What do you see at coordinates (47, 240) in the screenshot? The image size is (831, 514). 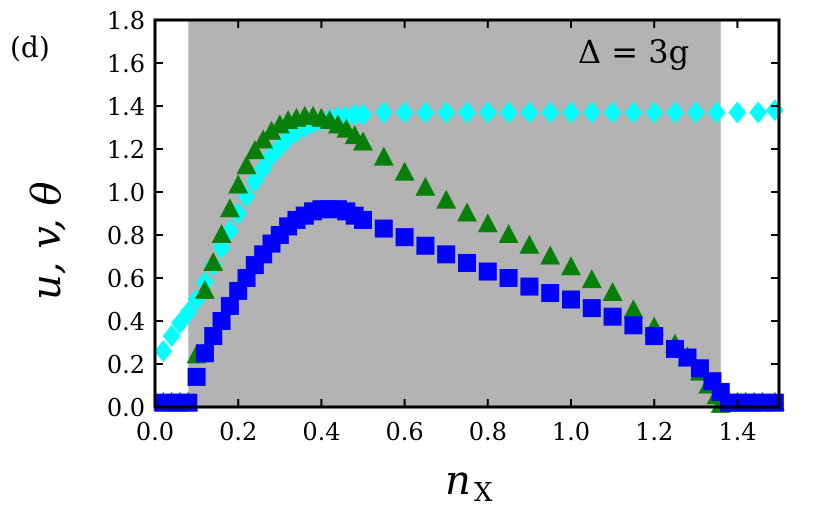 I see `y-axis-label: u, v, θ` at bounding box center [47, 240].